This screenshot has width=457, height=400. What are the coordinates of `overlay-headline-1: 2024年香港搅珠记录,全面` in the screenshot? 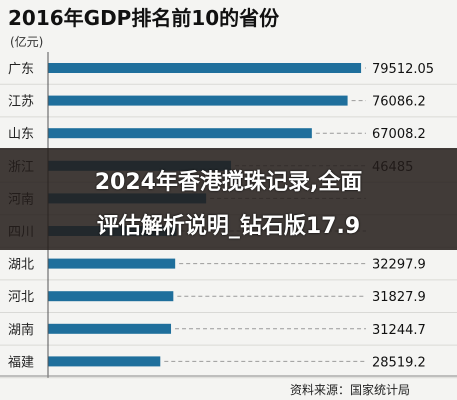 It's located at (228, 182).